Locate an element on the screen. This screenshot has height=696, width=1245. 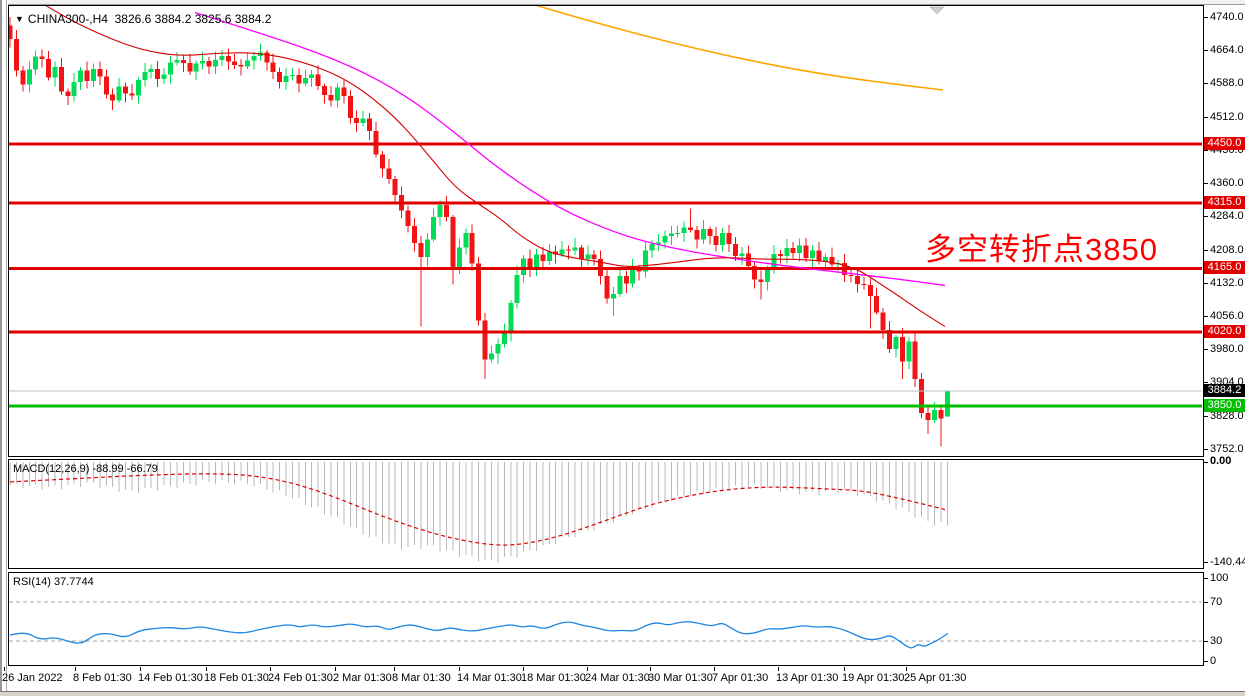
rsi-axis-label: 0 is located at coordinates (1213, 661).